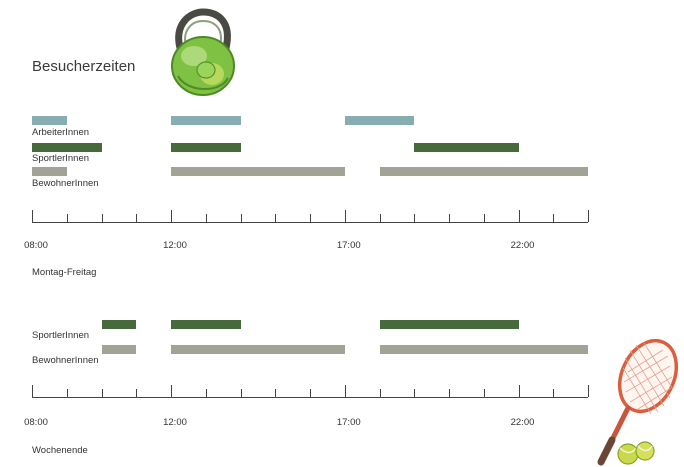 This screenshot has width=684, height=467. What do you see at coordinates (84, 66) in the screenshot?
I see `chart-title: Besucherzeiten` at bounding box center [84, 66].